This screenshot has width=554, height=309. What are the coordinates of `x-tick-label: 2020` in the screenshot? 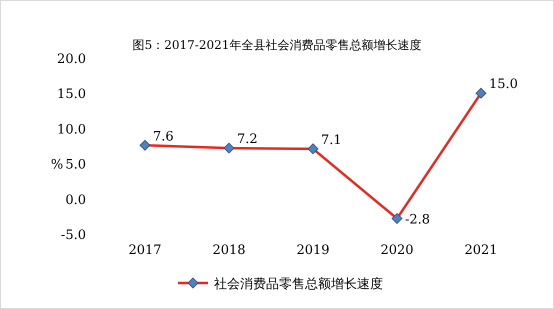 It's located at (397, 250).